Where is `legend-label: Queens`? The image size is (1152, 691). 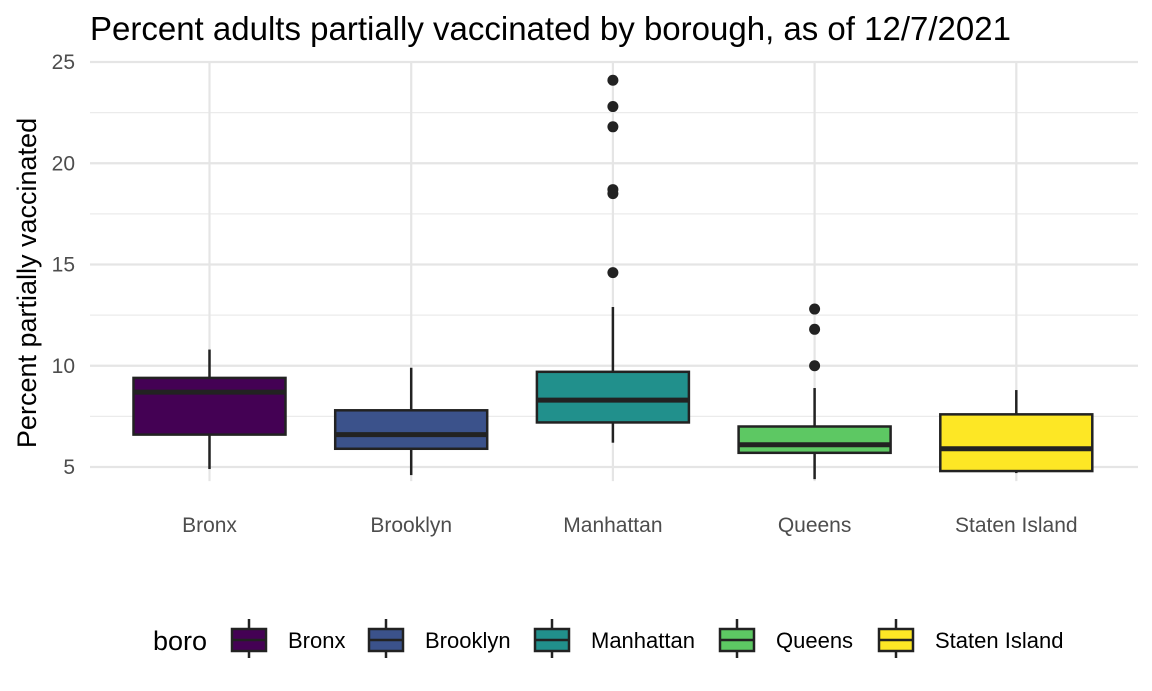 legend-label: Queens is located at coordinates (814, 640).